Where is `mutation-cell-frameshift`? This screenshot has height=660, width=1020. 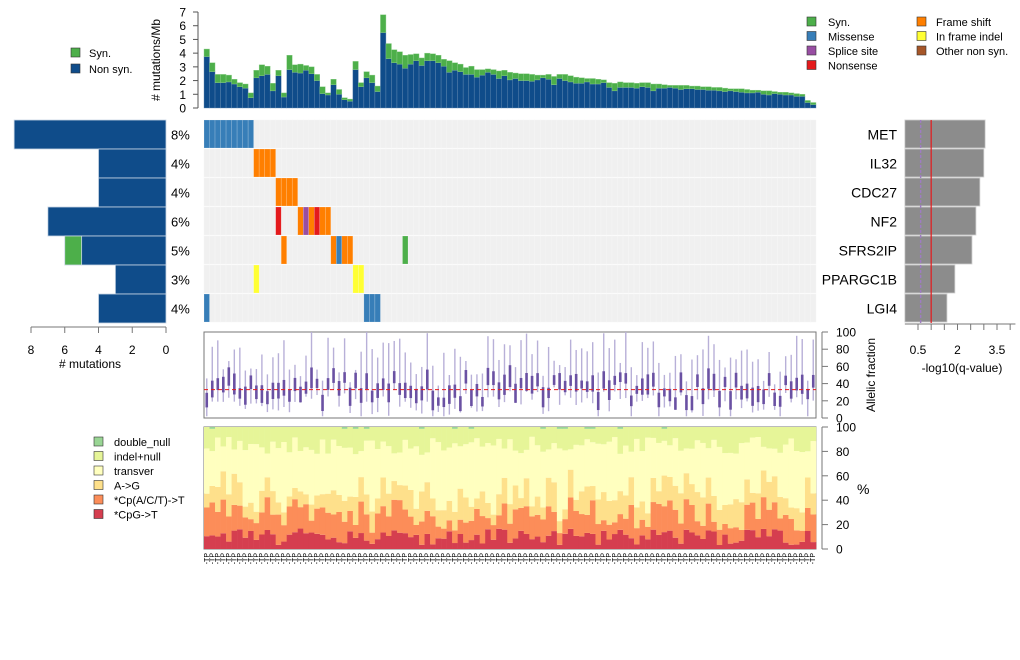 mutation-cell-frameshift is located at coordinates (256, 163).